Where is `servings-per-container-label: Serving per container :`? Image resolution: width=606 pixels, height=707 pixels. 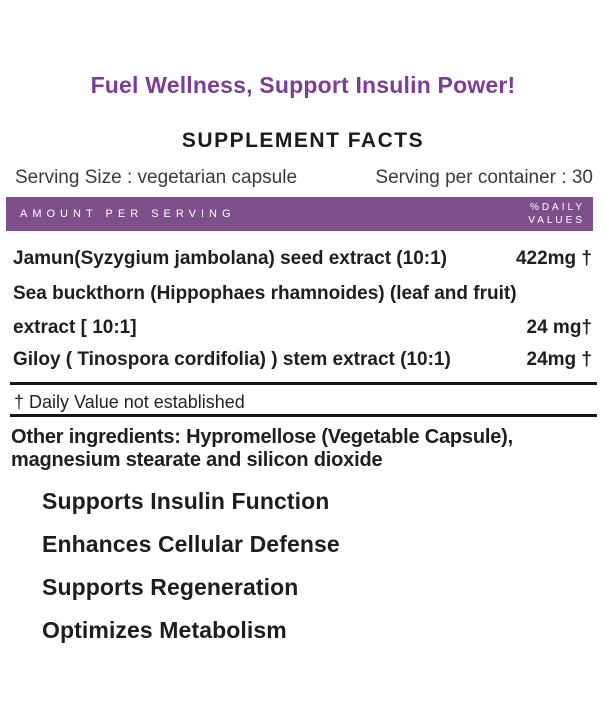 servings-per-container-label: Serving per container : is located at coordinates (471, 177).